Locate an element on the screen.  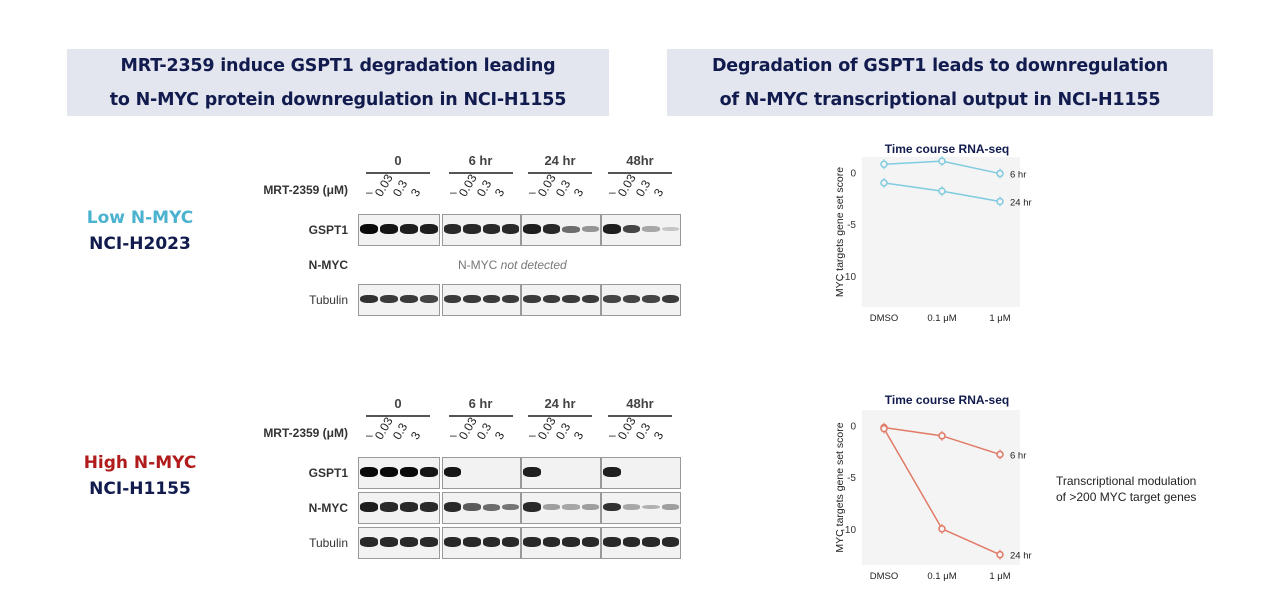
dose-label: MRT-2359 (μM) is located at coordinates (305, 190).